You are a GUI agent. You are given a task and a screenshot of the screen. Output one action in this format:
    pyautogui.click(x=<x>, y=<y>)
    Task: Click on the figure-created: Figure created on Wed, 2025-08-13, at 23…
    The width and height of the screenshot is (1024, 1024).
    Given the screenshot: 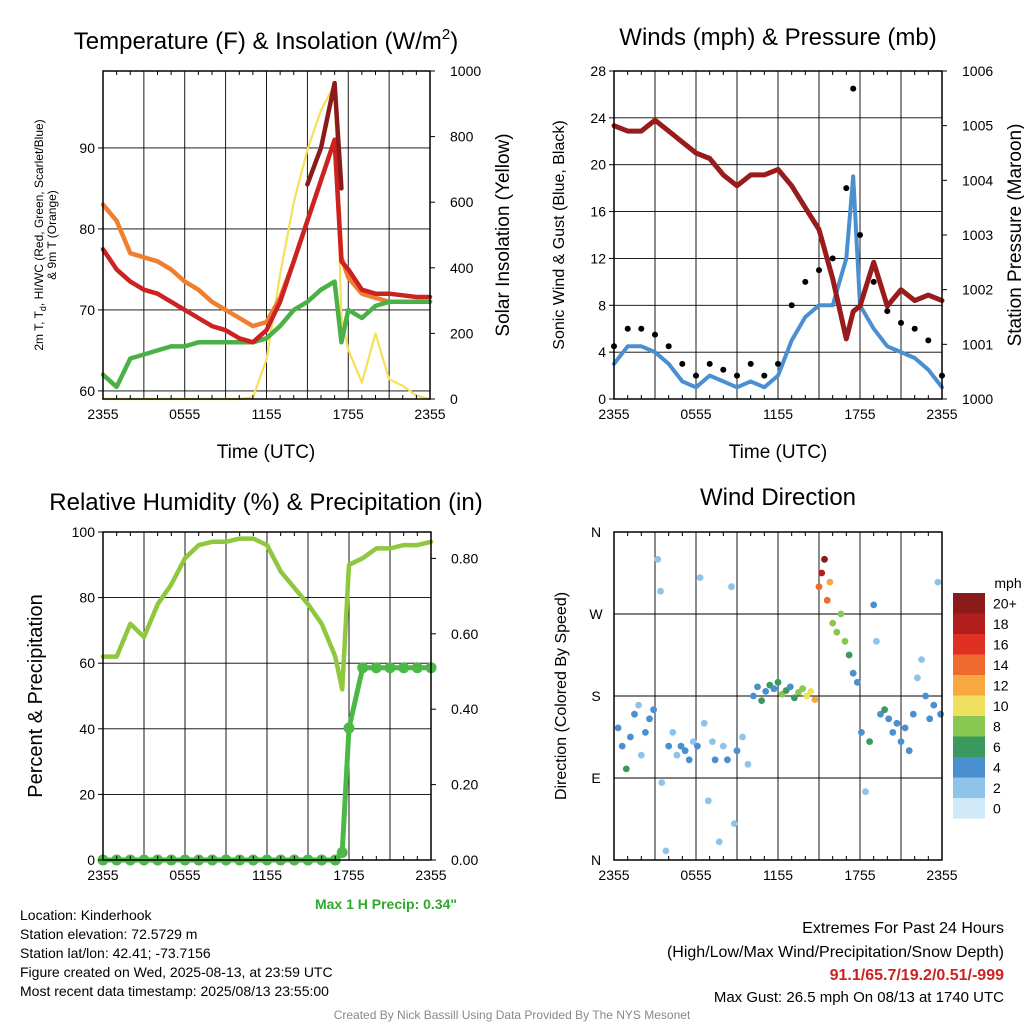 What is the action you would take?
    pyautogui.click(x=176, y=972)
    